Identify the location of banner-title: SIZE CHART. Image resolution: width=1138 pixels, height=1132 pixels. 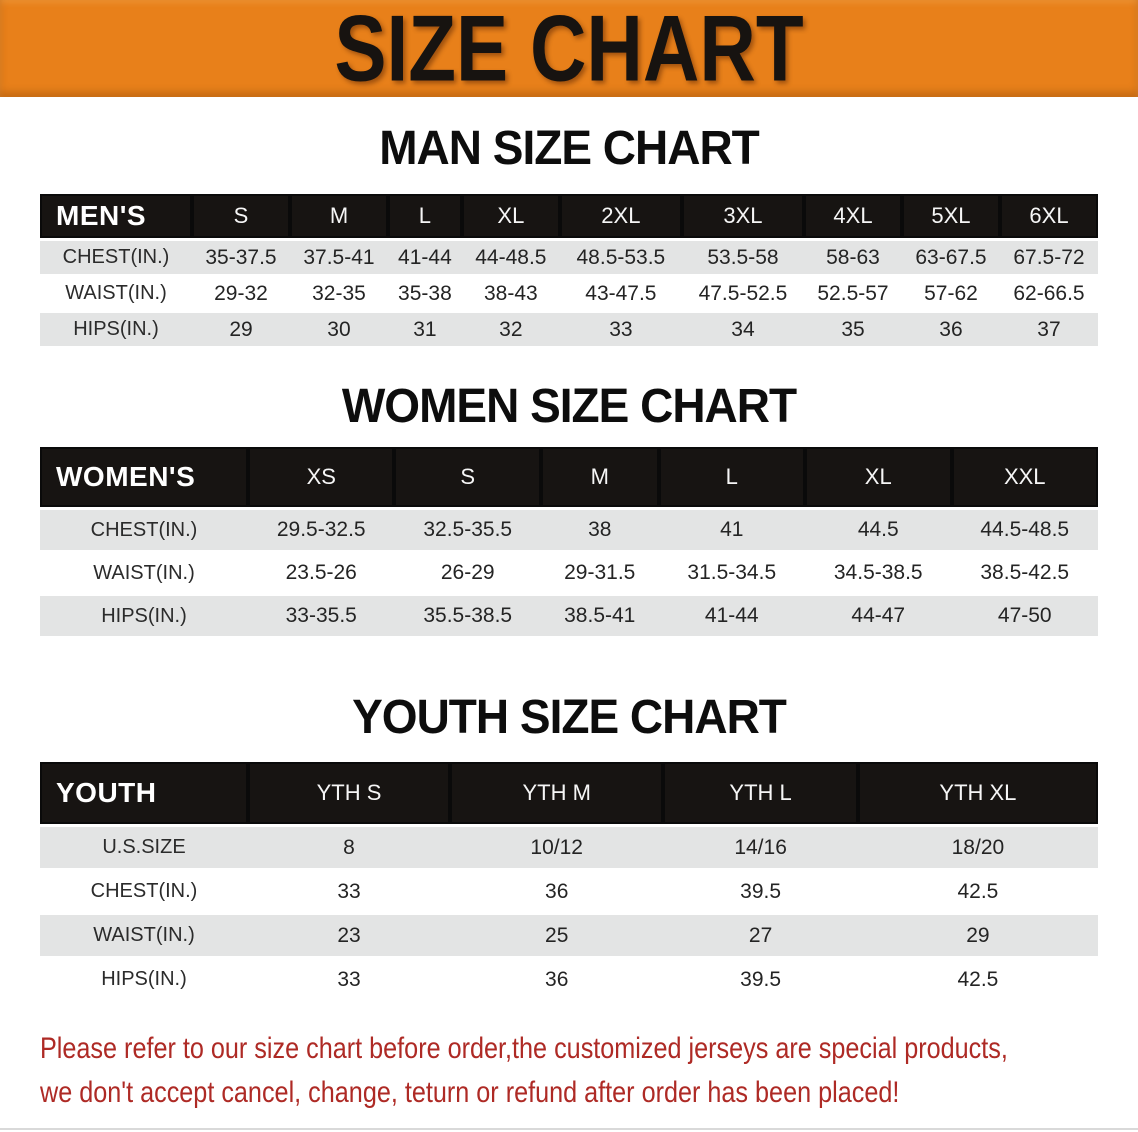
(569, 50).